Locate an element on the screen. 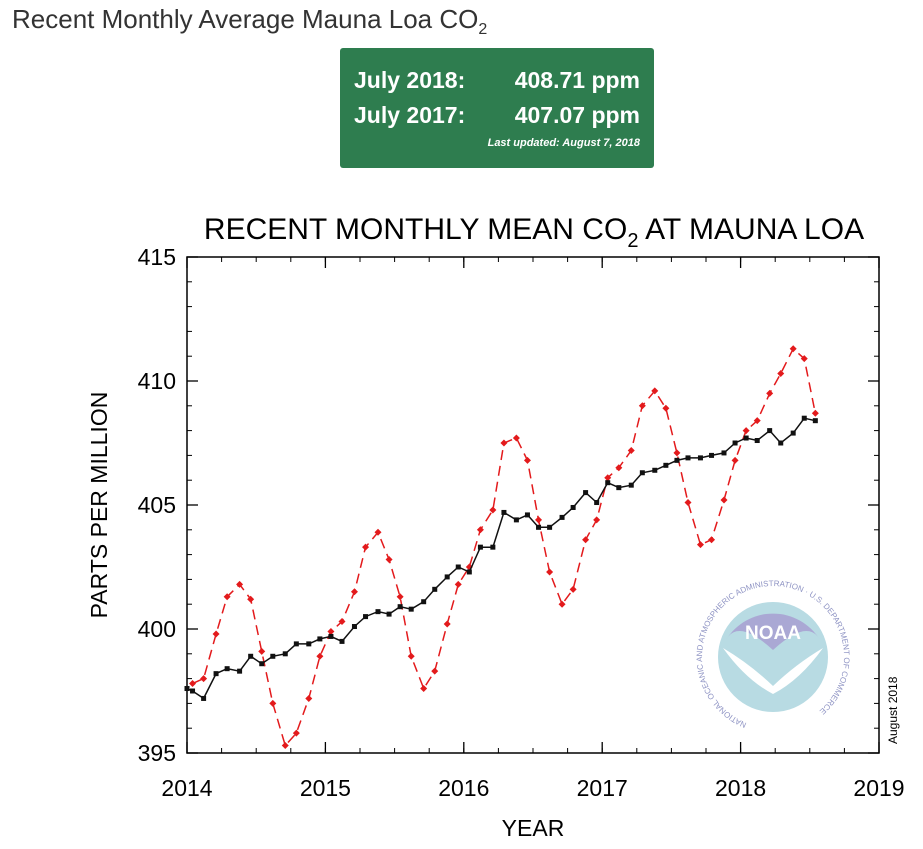 This screenshot has width=923, height=849. x-tick-label: 2015 is located at coordinates (325, 788).